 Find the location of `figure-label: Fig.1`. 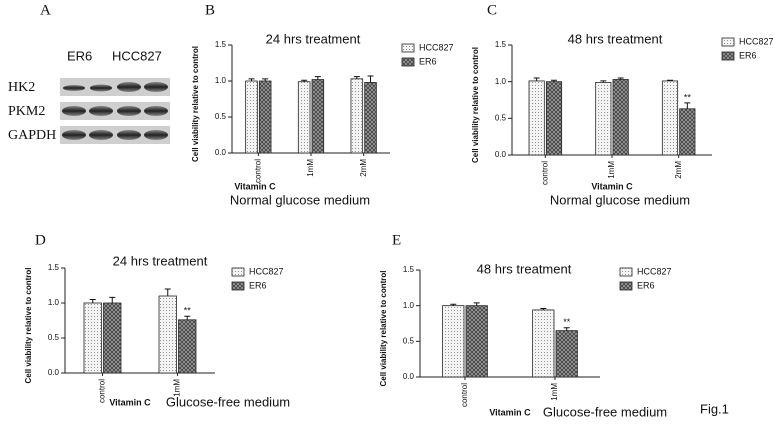

figure-label: Fig.1 is located at coordinates (714, 408).